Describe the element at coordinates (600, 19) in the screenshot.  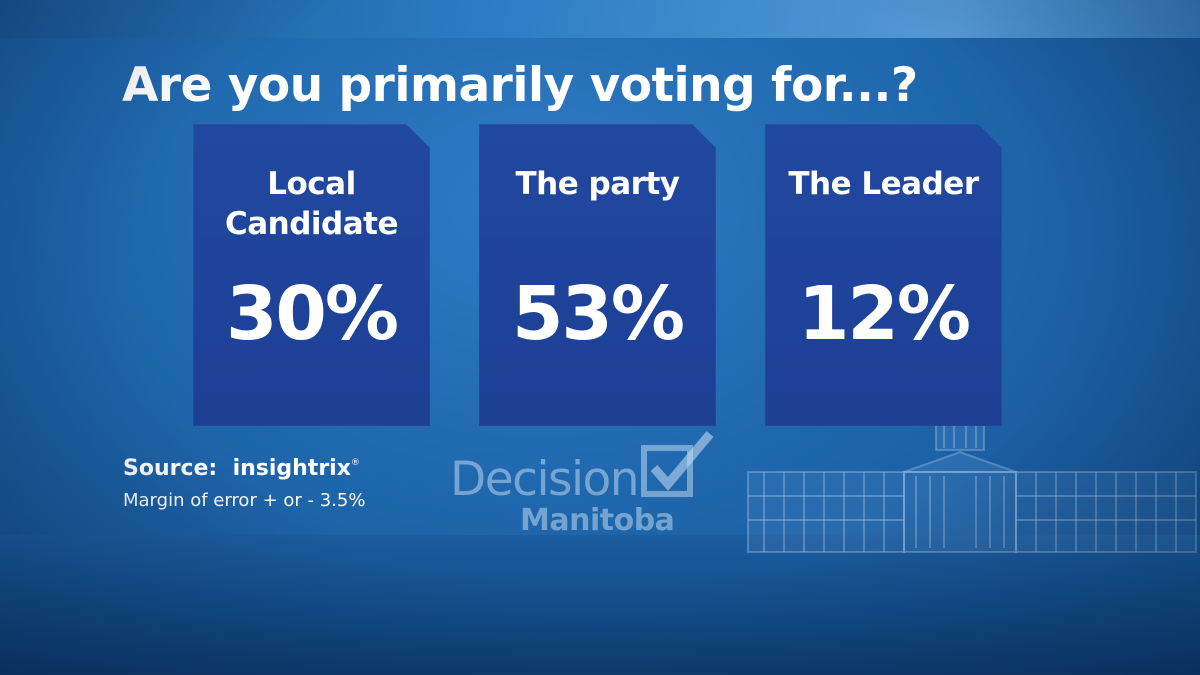
I see `top-band` at that location.